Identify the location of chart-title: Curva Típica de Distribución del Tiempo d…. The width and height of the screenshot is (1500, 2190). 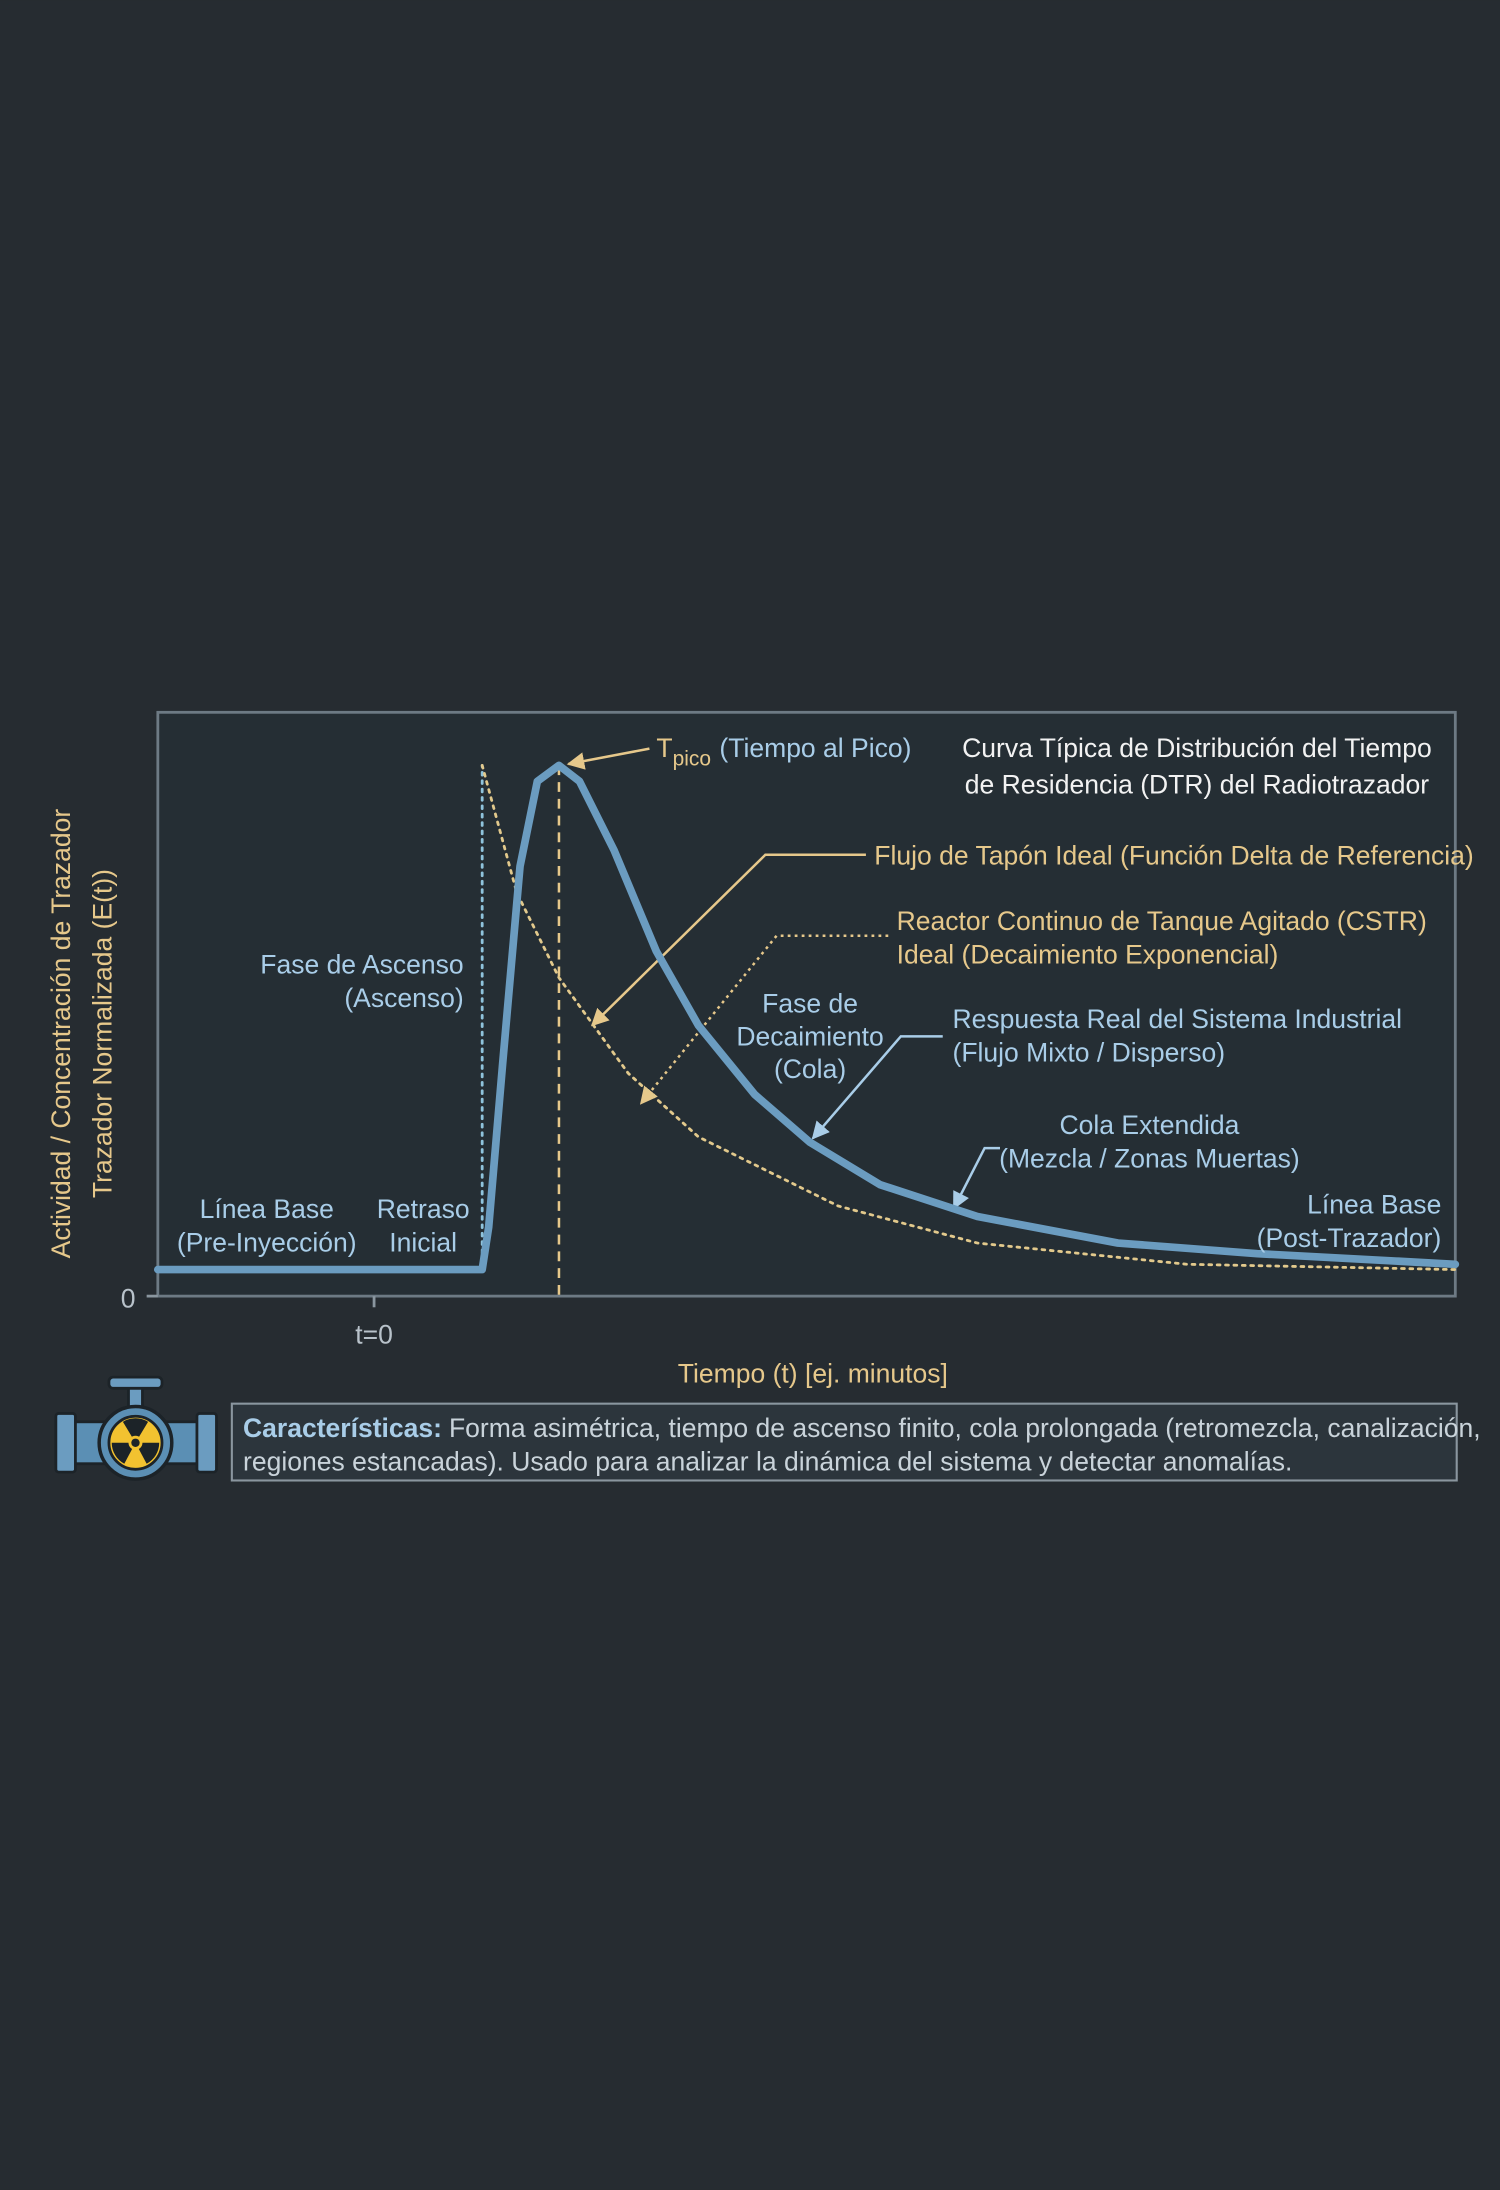
(1197, 766).